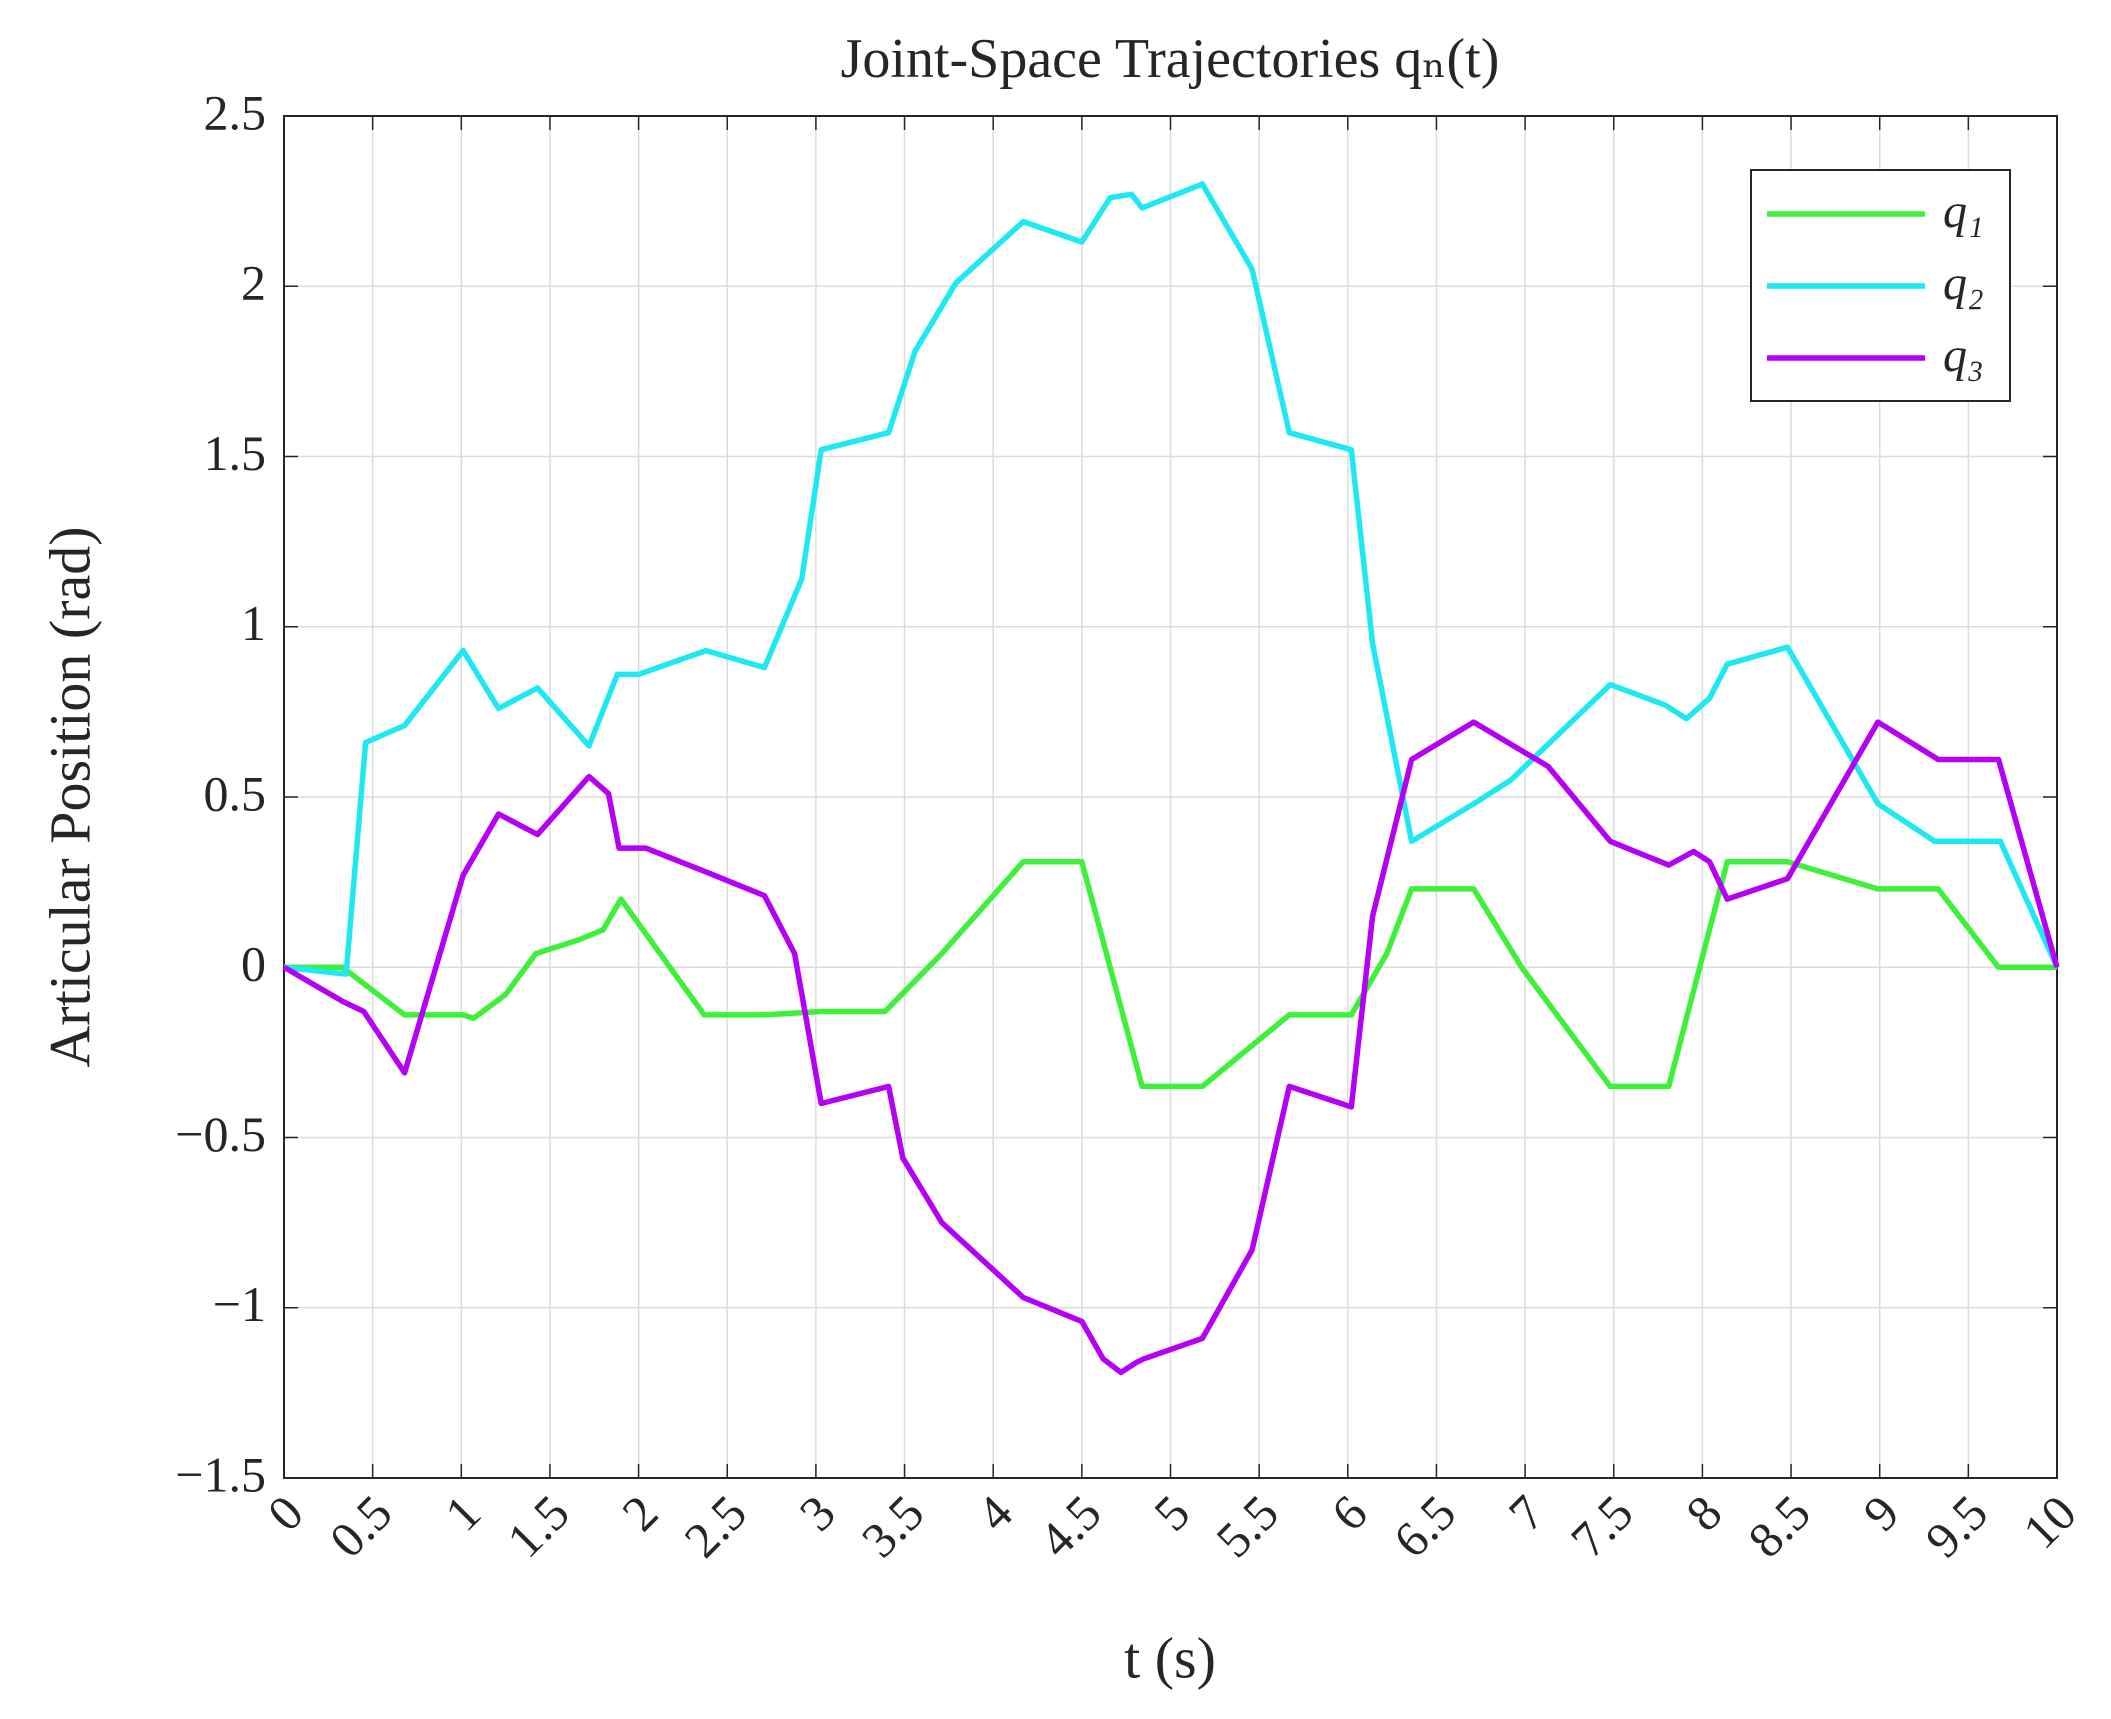  I want to click on x-tick-label: 6.5, so click(1425, 1526).